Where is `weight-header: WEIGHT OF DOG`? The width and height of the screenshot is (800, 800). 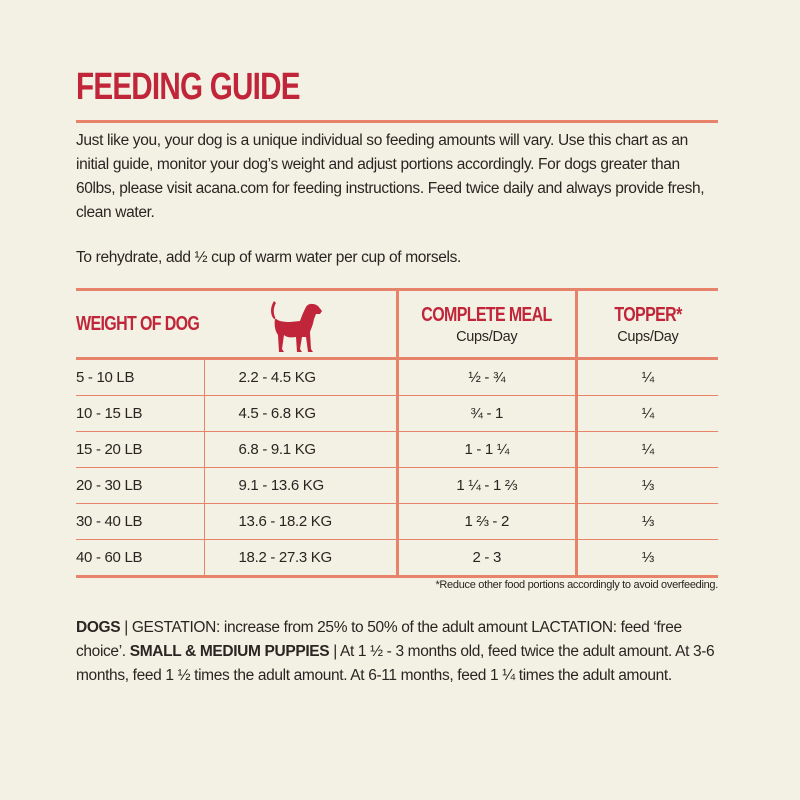 weight-header: WEIGHT OF DOG is located at coordinates (237, 324).